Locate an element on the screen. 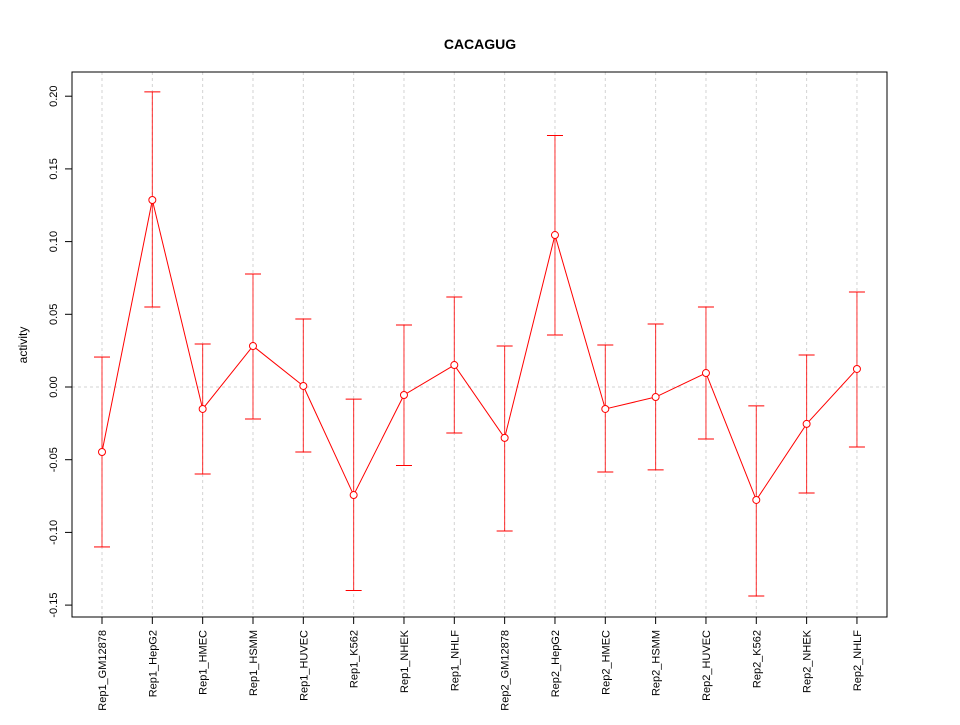 This screenshot has height=725, width=960. y-axis: -0.15 -0.10 -0.05 0.00 0.05 0.10 0.15 0.20 is located at coordinates (60, 351).